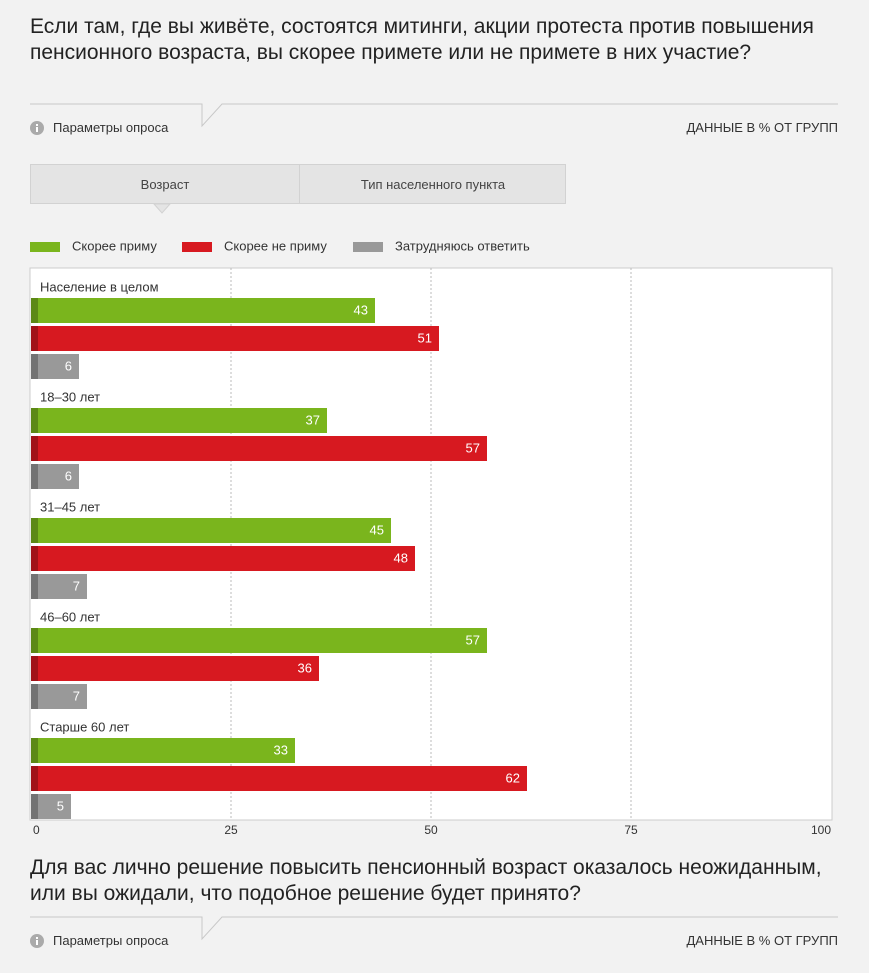  What do you see at coordinates (70, 396) in the screenshot?
I see `category-label: 18–30 лет` at bounding box center [70, 396].